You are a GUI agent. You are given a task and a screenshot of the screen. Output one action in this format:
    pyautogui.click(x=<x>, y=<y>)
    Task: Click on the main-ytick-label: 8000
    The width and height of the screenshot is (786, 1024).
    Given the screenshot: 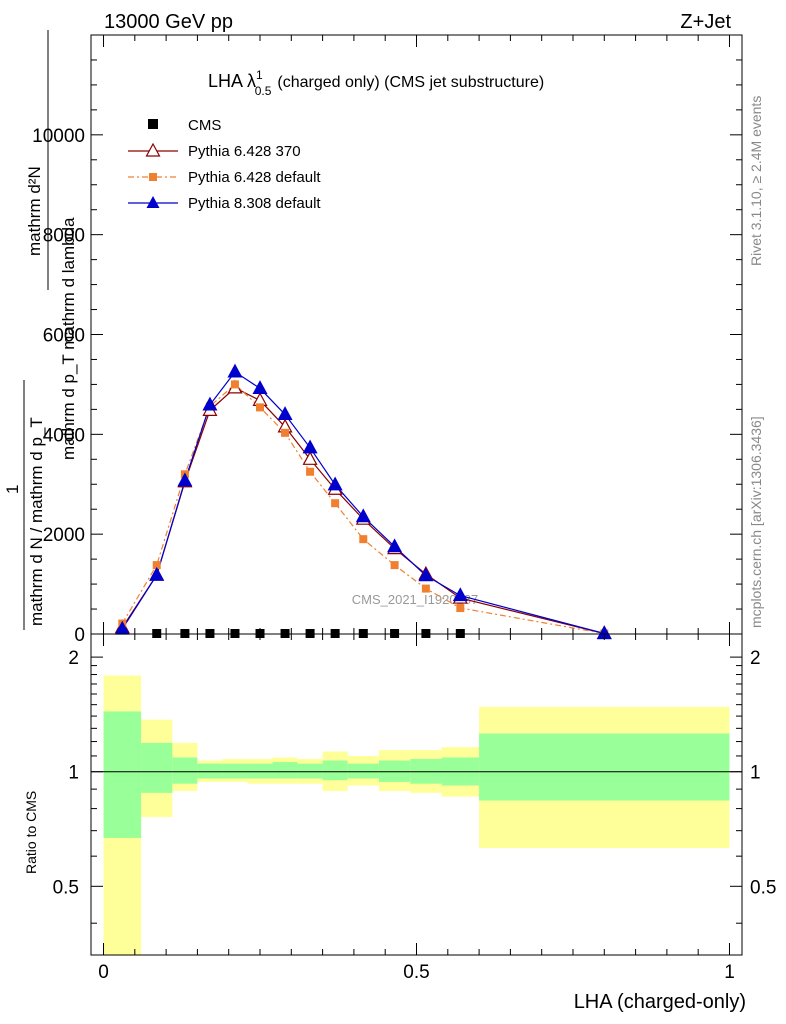 What is the action you would take?
    pyautogui.click(x=64, y=236)
    